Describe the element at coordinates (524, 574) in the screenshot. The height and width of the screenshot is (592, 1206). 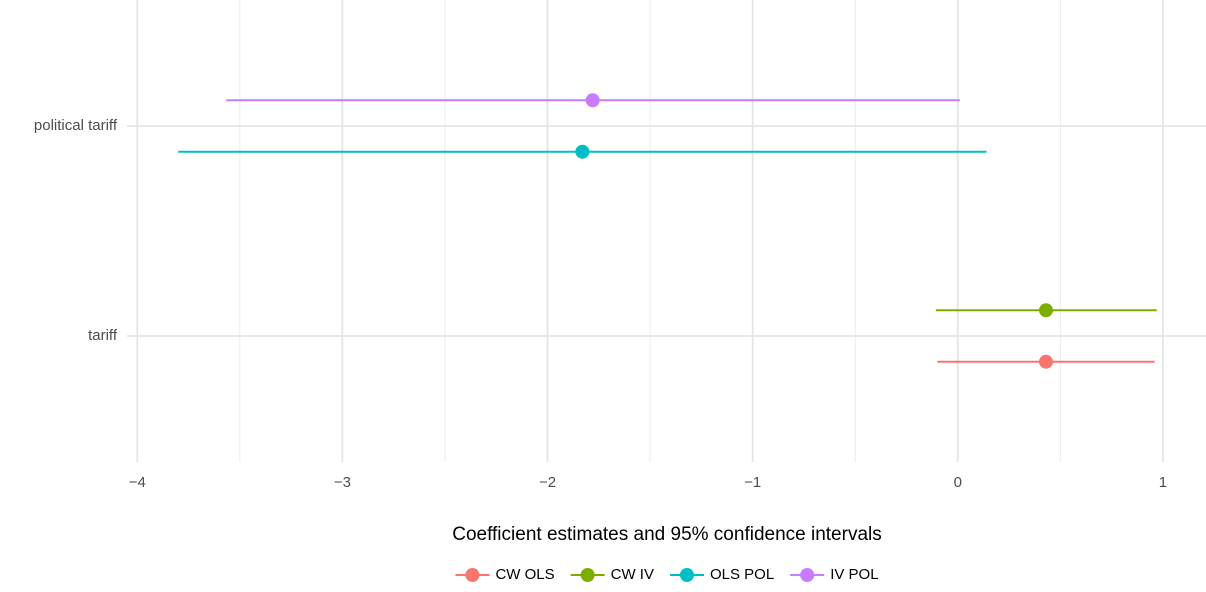
I see `legend-label: CW OLS` at that location.